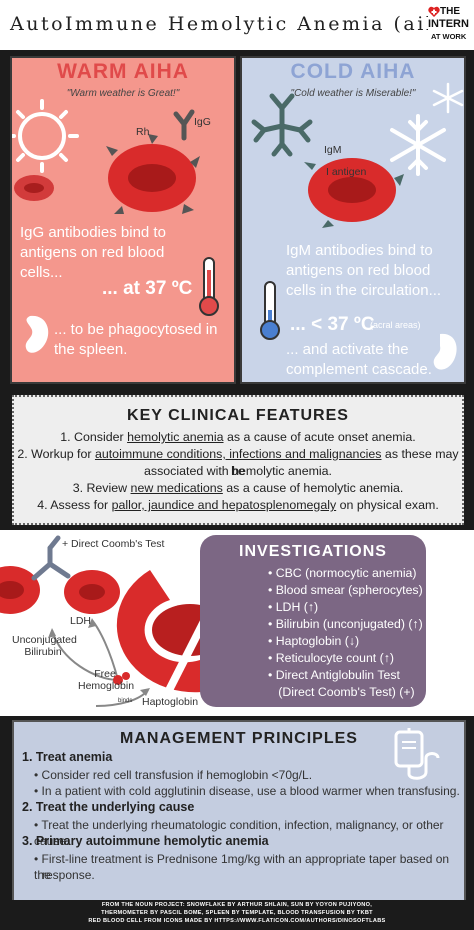 The image size is (474, 930). I want to click on igg-label: IgG, so click(202, 122).